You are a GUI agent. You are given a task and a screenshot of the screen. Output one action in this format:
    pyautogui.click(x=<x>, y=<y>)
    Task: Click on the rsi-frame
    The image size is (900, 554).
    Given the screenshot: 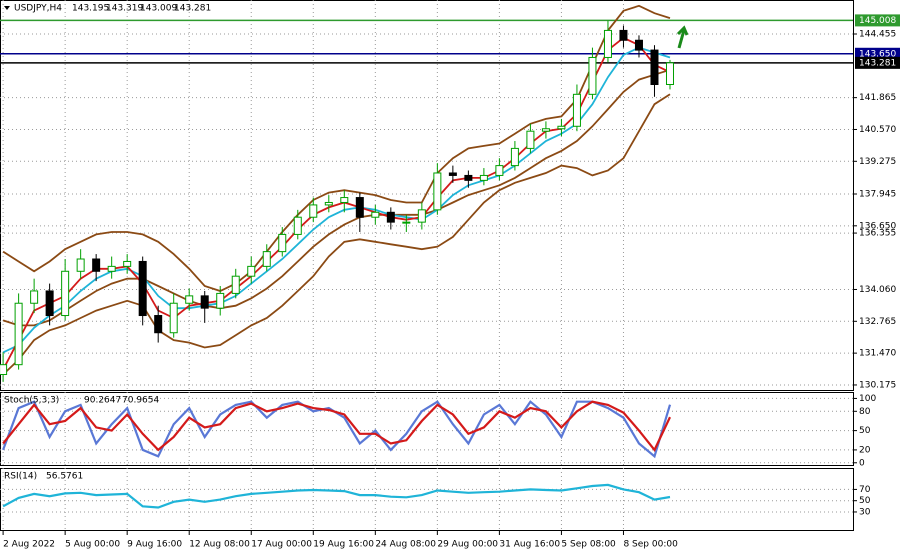 What is the action you would take?
    pyautogui.click(x=427, y=499)
    